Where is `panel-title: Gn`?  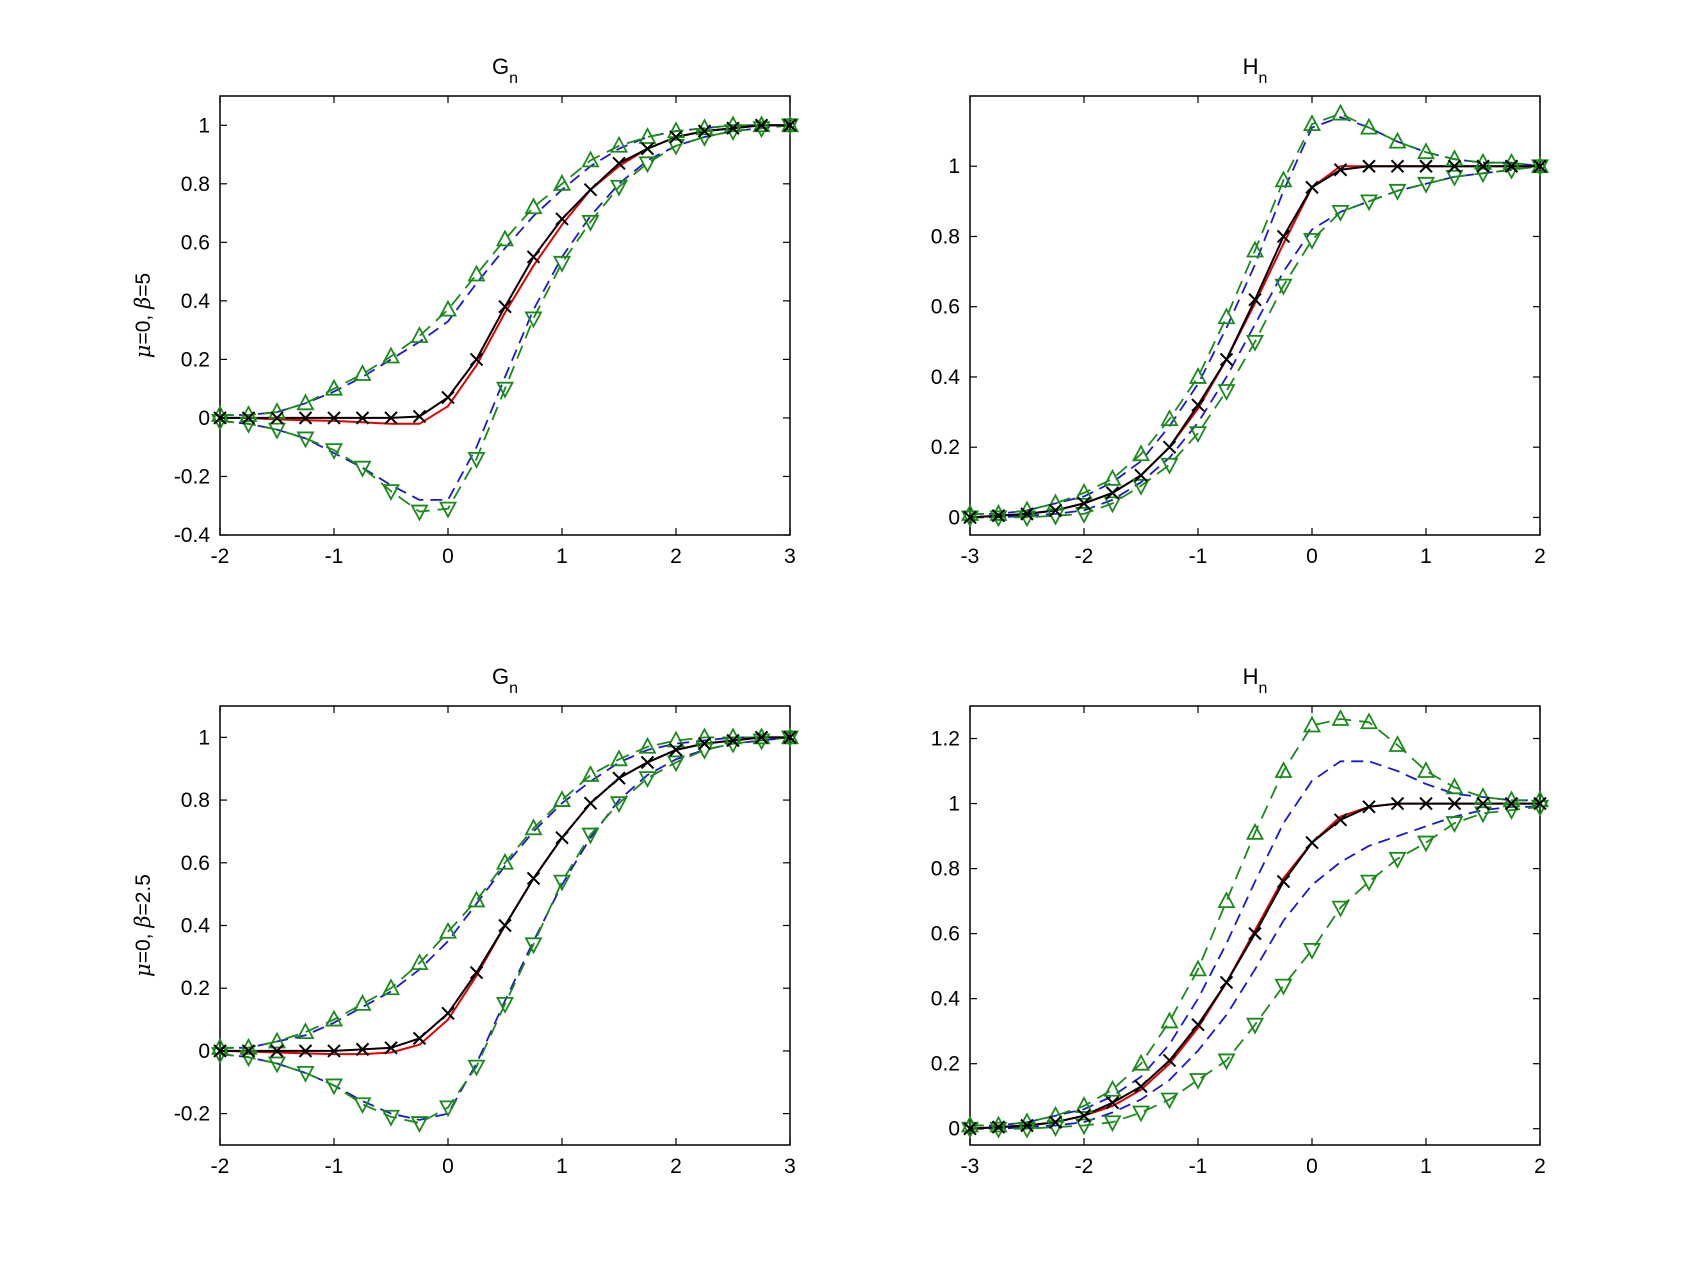 panel-title: Gn is located at coordinates (505, 70).